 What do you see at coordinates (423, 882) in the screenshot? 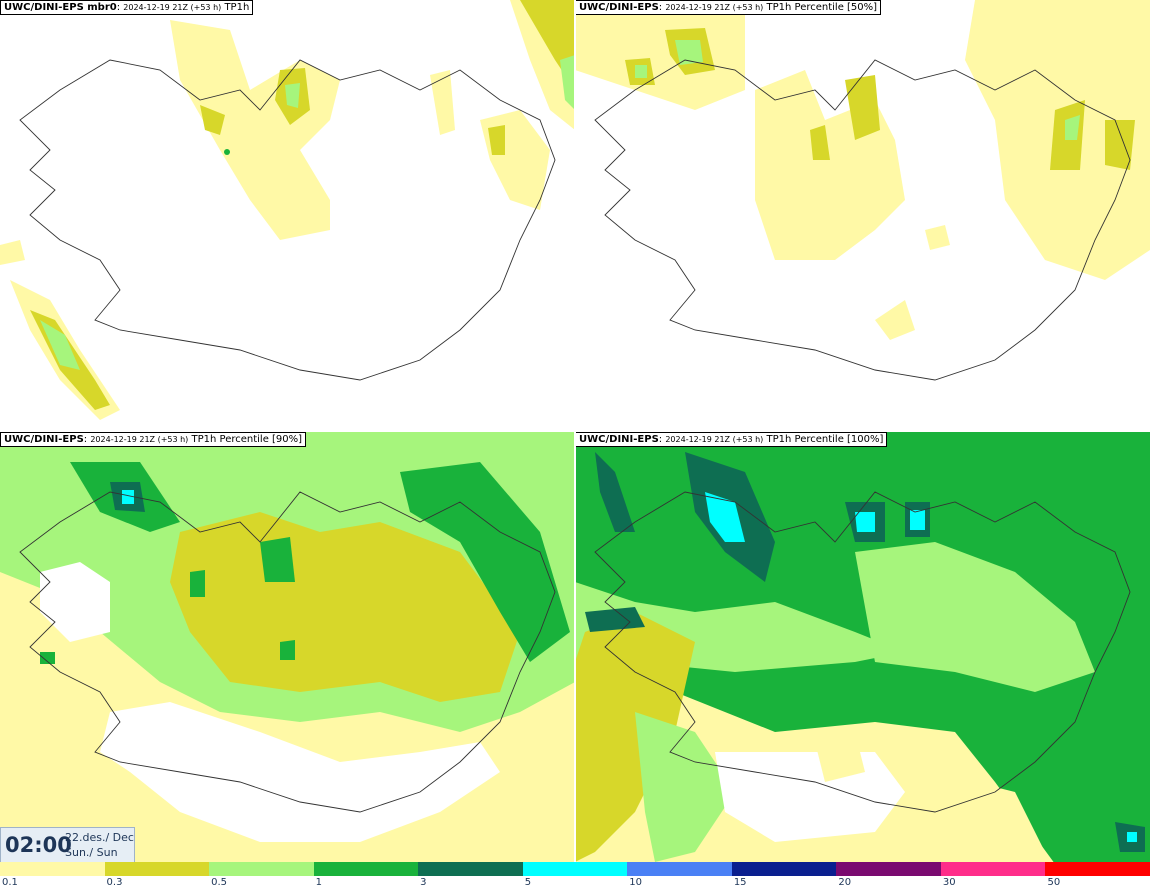
I see `colorbar-tick-label: 3` at bounding box center [423, 882].